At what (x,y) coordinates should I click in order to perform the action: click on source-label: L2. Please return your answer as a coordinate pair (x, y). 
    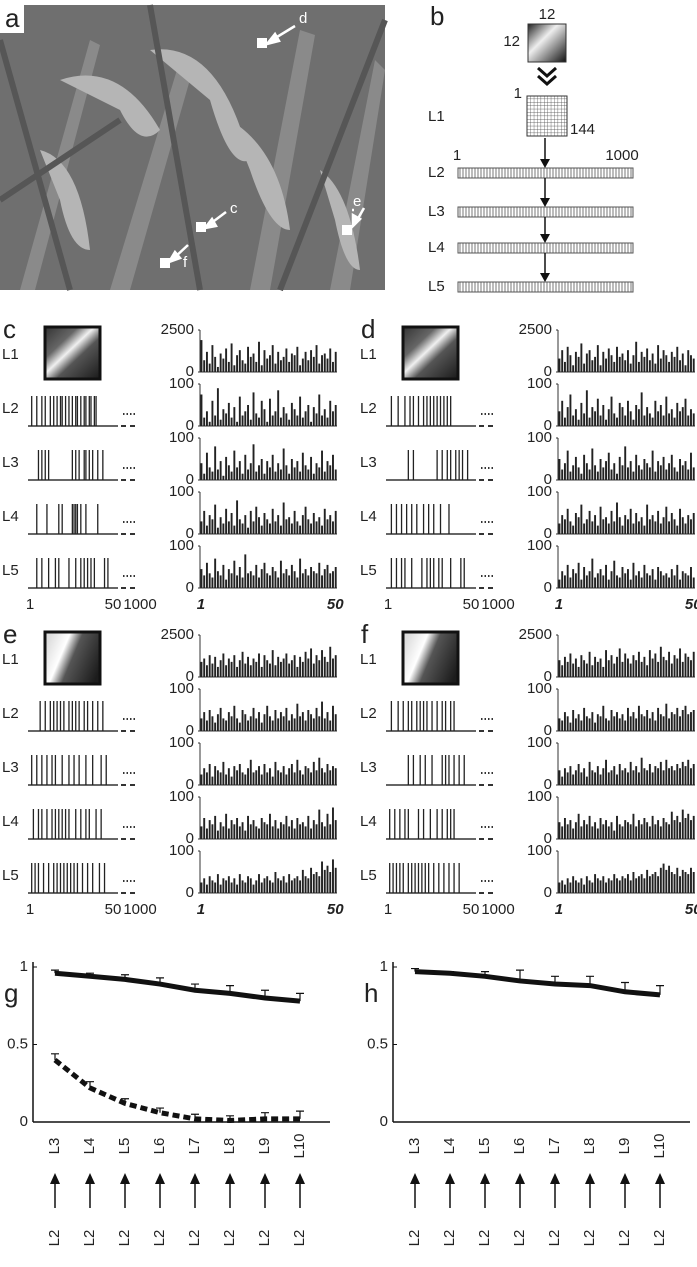
    Looking at the image, I should click on (659, 1238).